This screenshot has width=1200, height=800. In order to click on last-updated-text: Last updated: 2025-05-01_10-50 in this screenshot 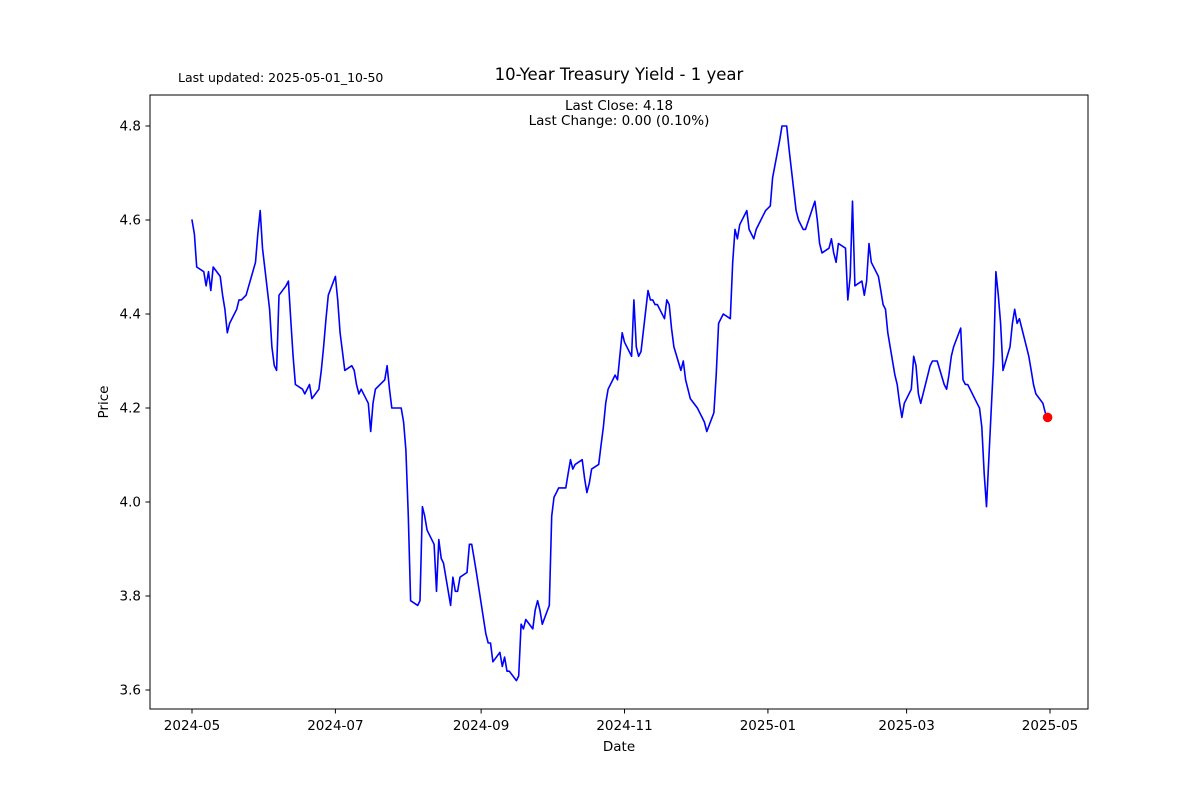, I will do `click(281, 77)`.